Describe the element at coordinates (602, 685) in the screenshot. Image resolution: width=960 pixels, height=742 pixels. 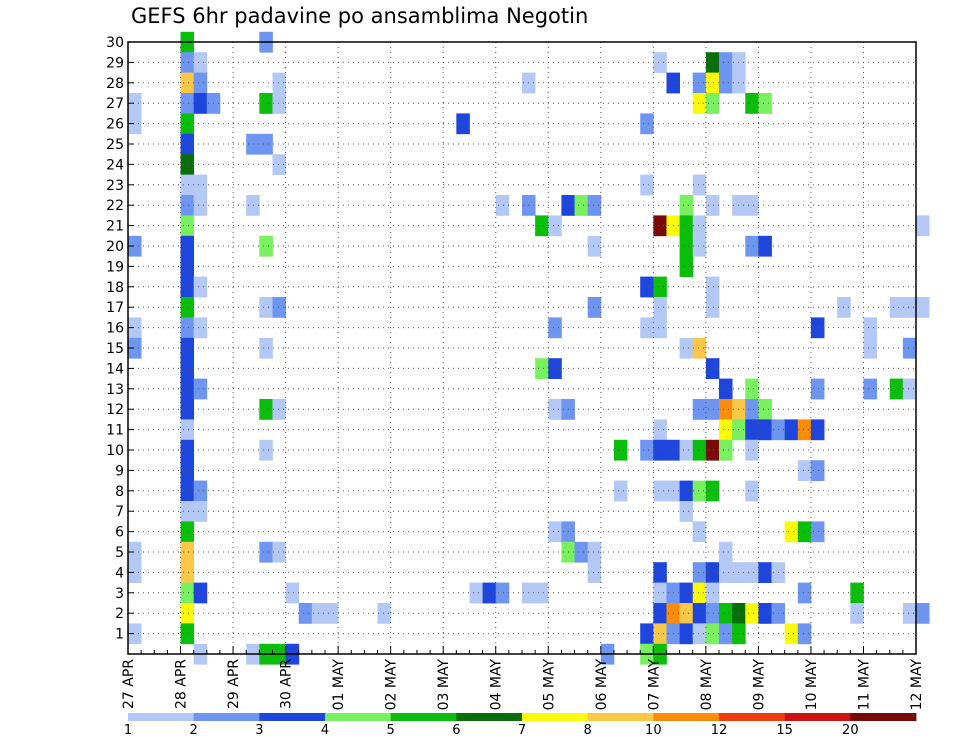
I see `x-tick-label: 06 MAY` at that location.